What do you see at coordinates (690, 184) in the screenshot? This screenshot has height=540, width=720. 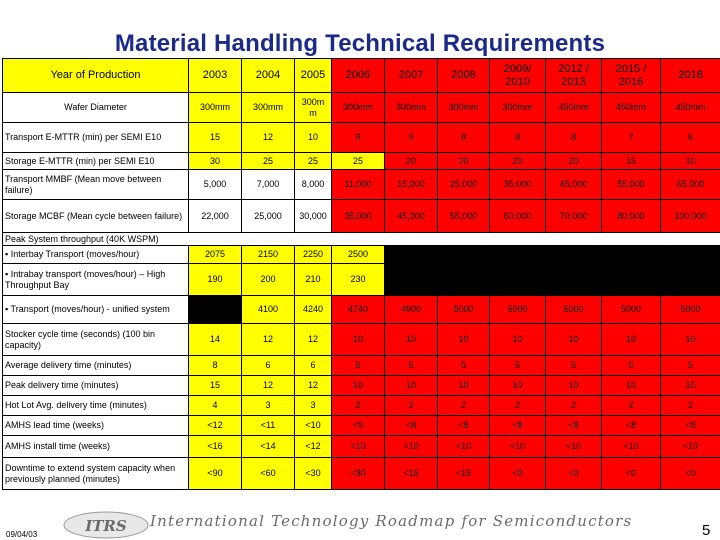 I see `value-cell: 65,000` at bounding box center [690, 184].